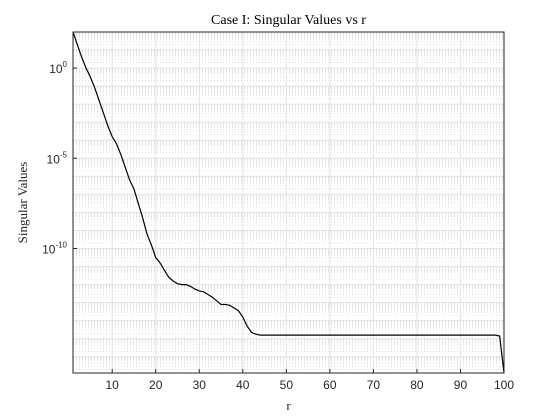 This screenshot has width=560, height=420. Describe the element at coordinates (504, 385) in the screenshot. I see `x-tick-label: 100` at that location.